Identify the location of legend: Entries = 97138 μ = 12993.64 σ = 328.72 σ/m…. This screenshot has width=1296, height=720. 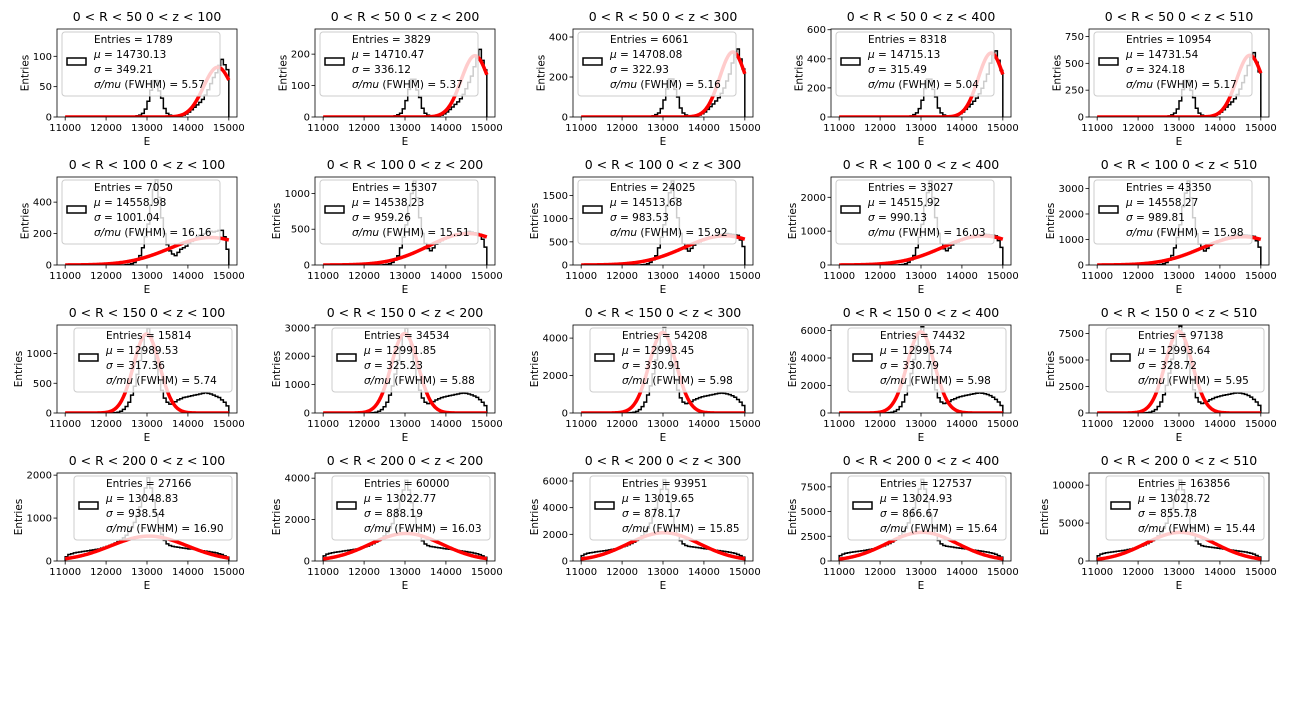
(1185, 360).